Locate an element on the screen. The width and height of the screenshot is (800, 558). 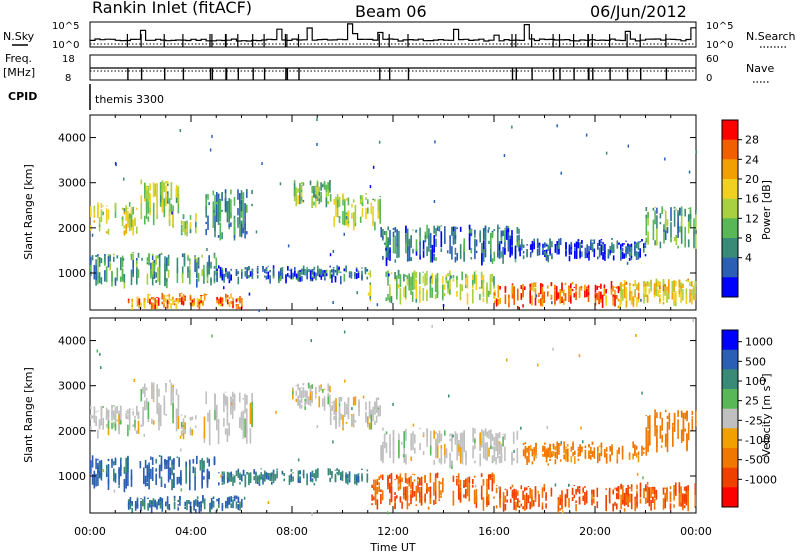
time-tick-label: 08:00 is located at coordinates (292, 531).